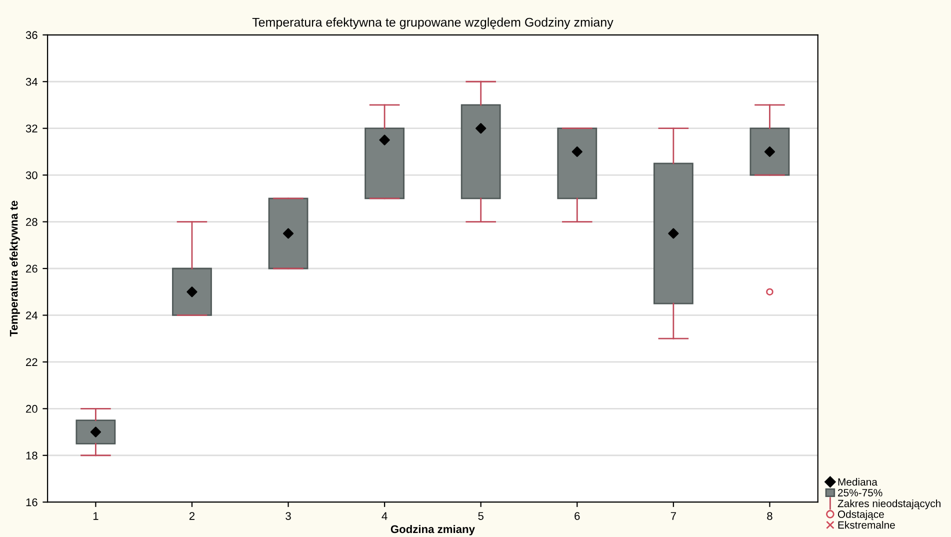 The height and width of the screenshot is (537, 951). Describe the element at coordinates (32, 128) in the screenshot. I see `y-tick-label: 32` at that location.